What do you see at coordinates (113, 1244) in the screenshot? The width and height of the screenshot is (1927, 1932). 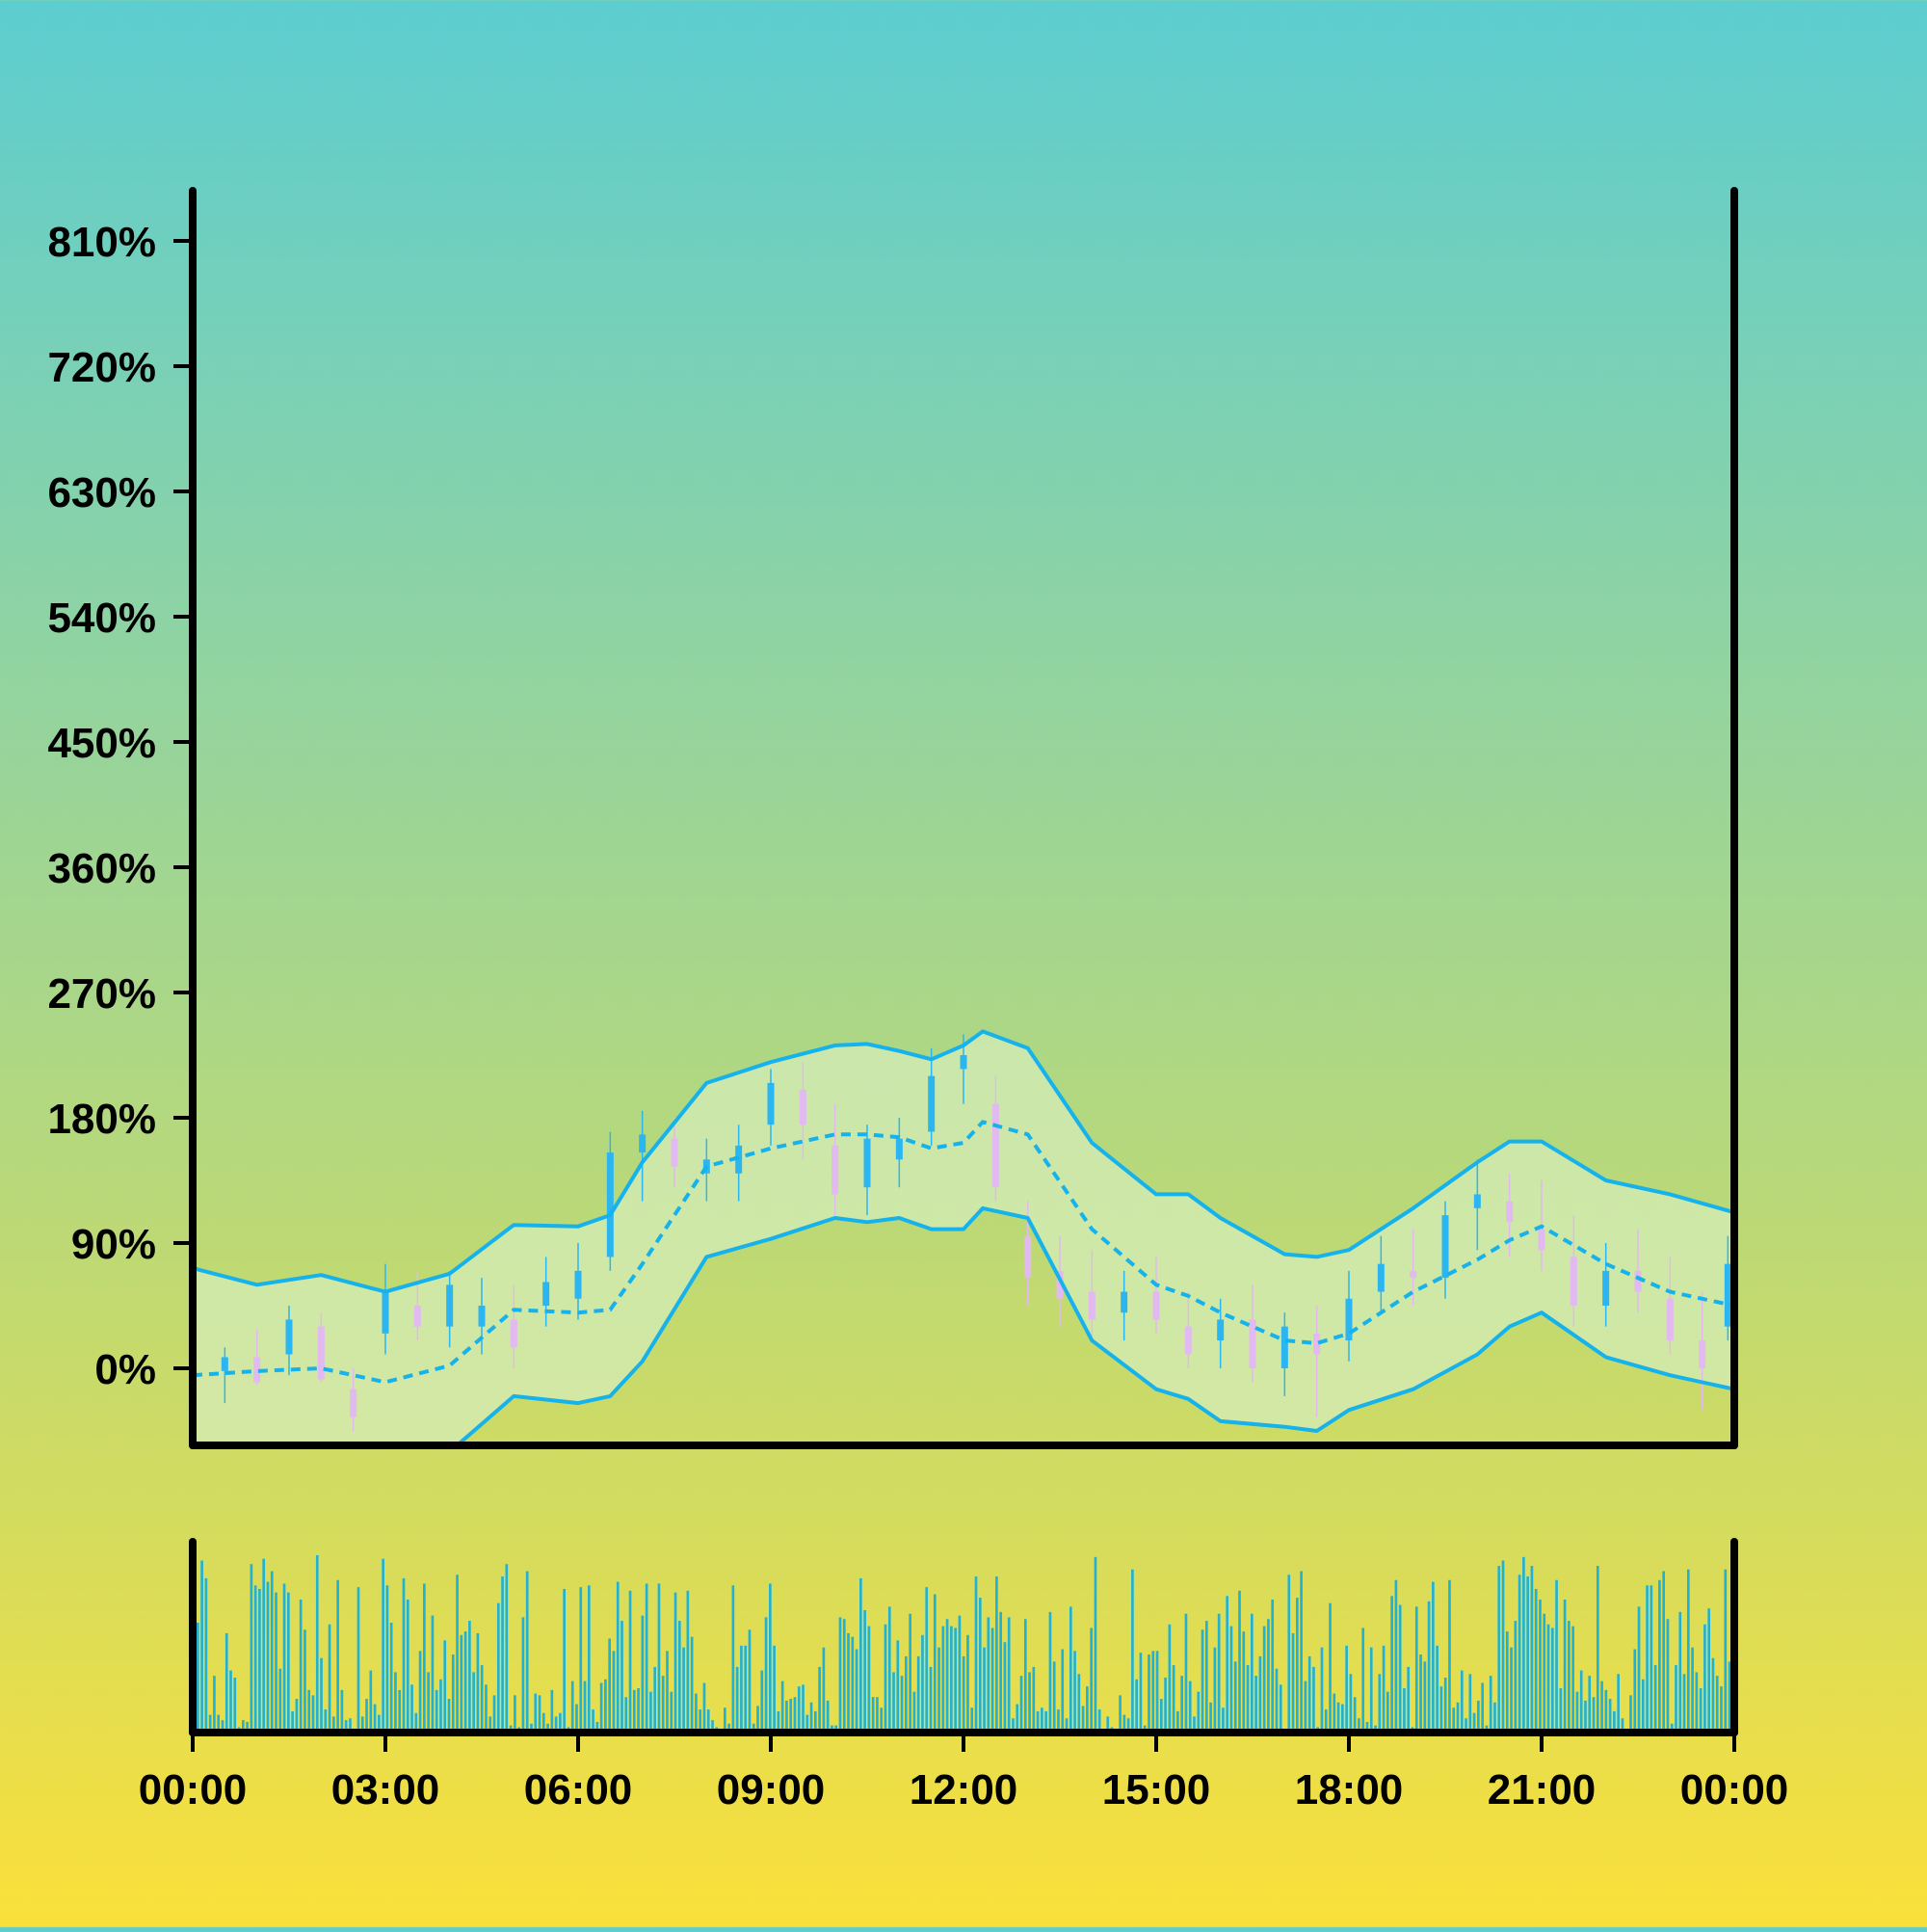 I see `y-tick-label: 90%` at bounding box center [113, 1244].